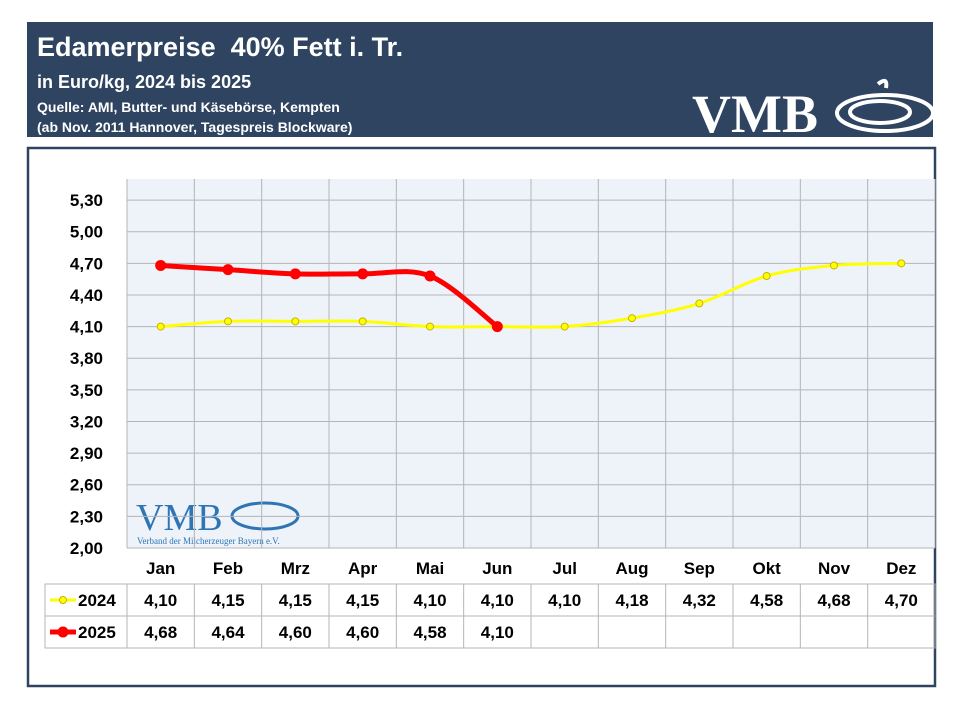 This screenshot has height=725, width=960. I want to click on table-value: 4,64, so click(228, 632).